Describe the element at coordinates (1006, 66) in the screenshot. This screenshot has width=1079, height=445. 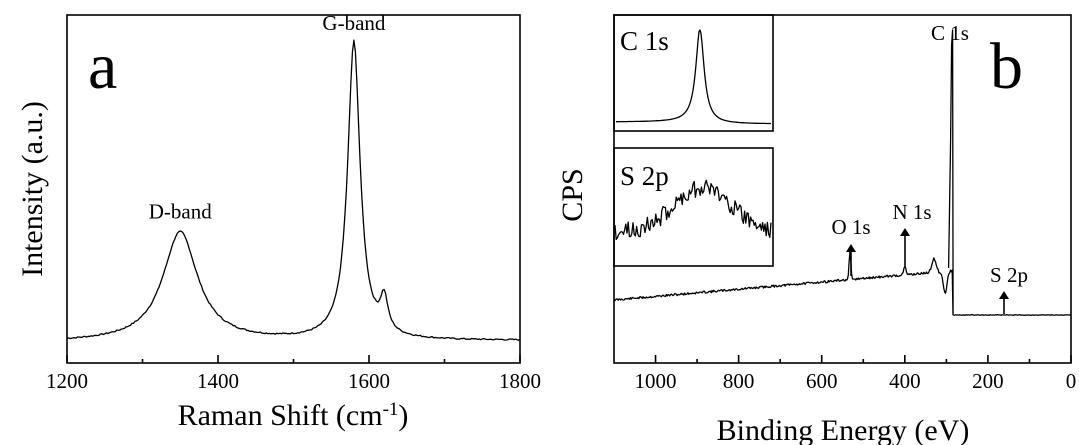
I see `panel-b-letter: b` at that location.